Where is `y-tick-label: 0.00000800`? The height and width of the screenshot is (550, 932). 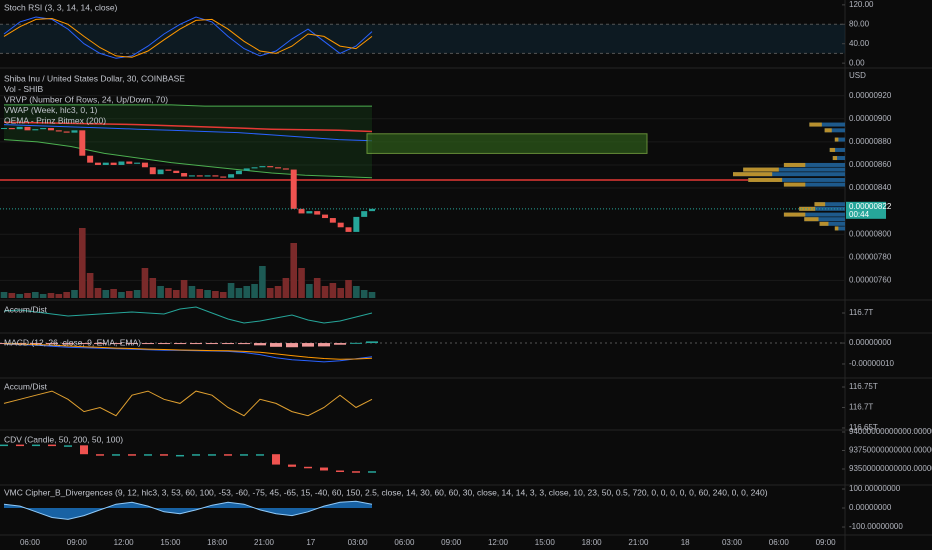
y-tick-label: 0.00000800 is located at coordinates (870, 233).